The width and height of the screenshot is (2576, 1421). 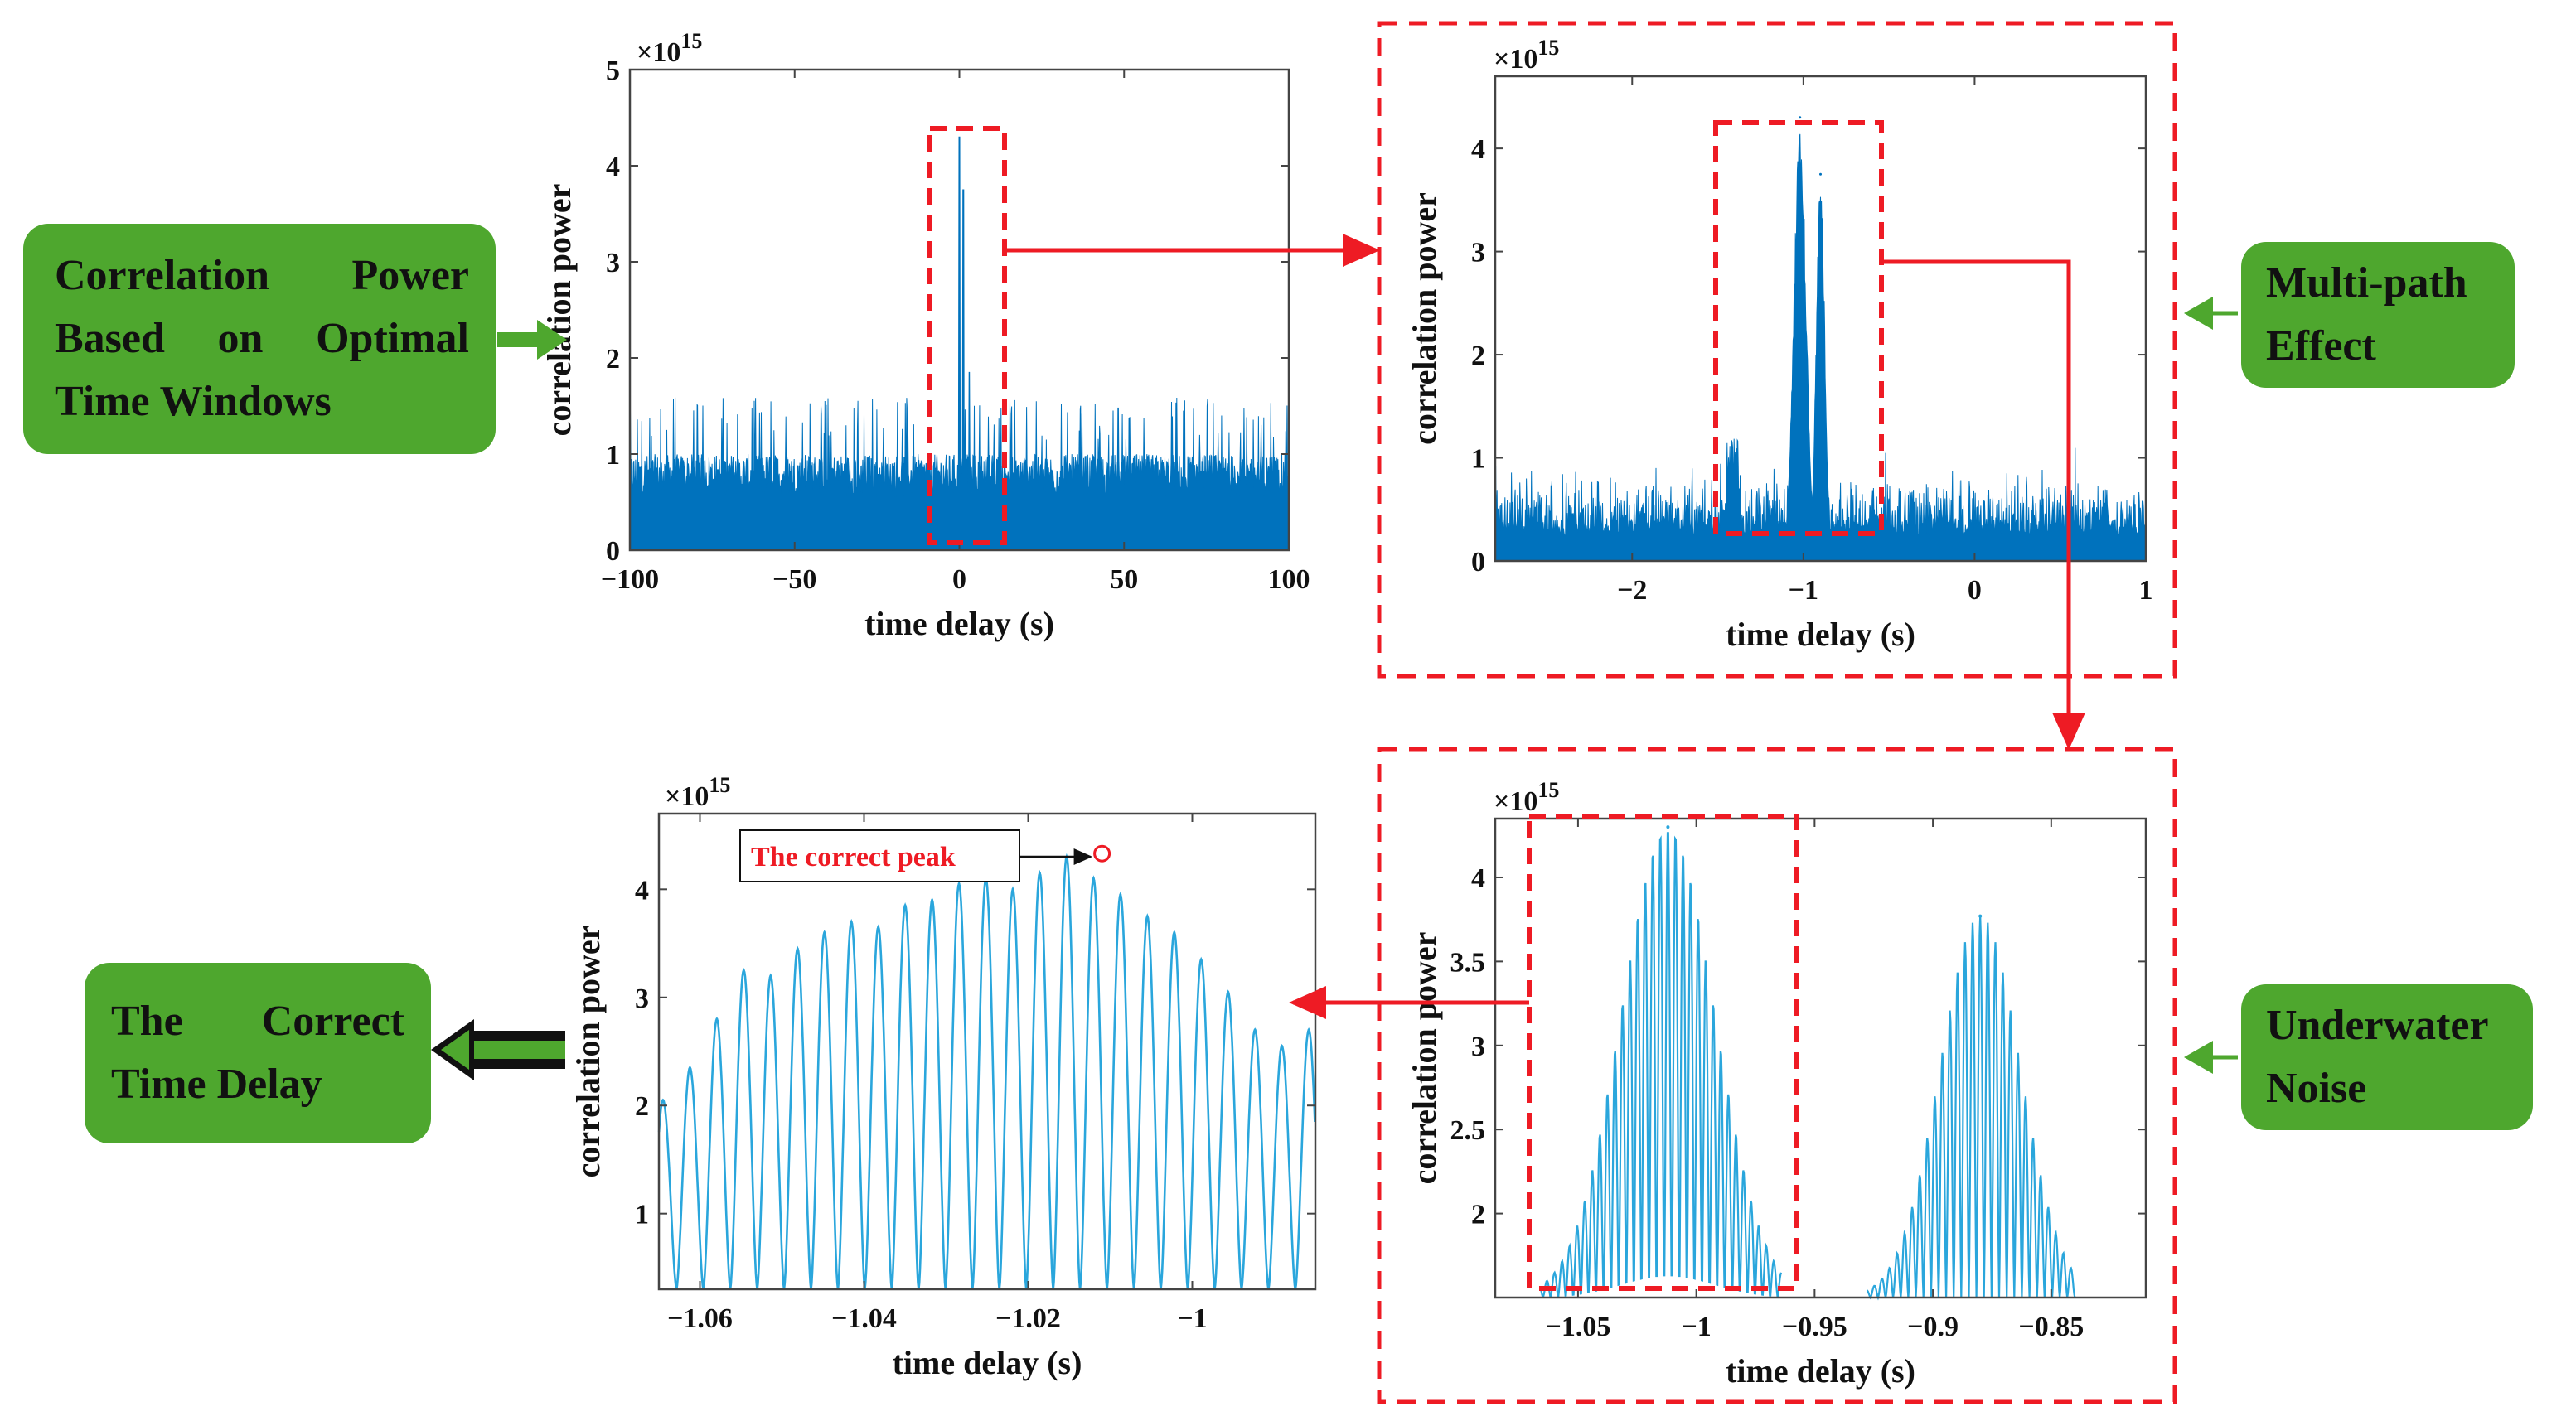 I want to click on box-line: Noise, so click(x=2316, y=1088).